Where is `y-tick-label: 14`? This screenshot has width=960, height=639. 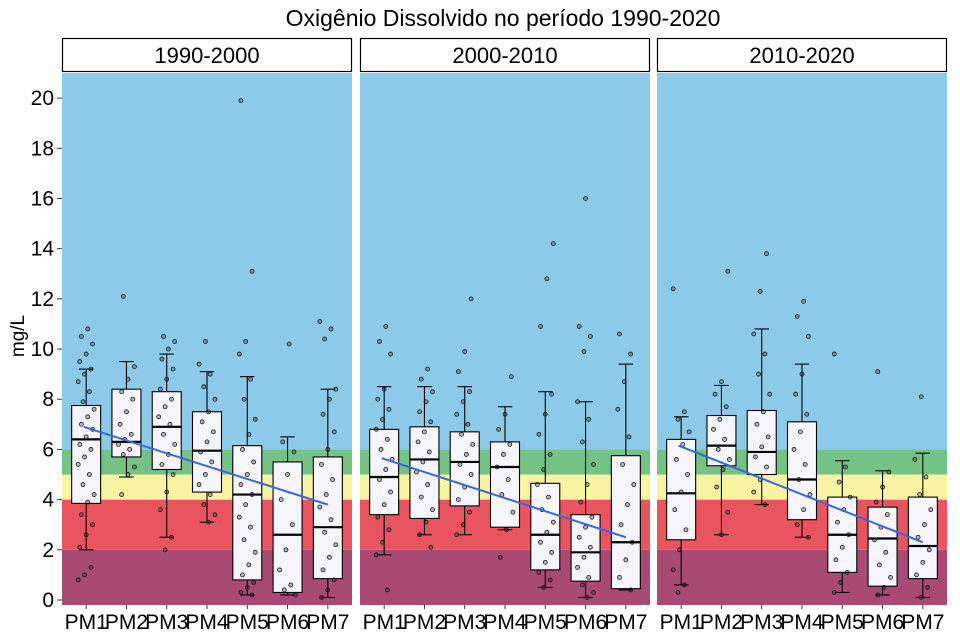
y-tick-label: 14 is located at coordinates (43, 249).